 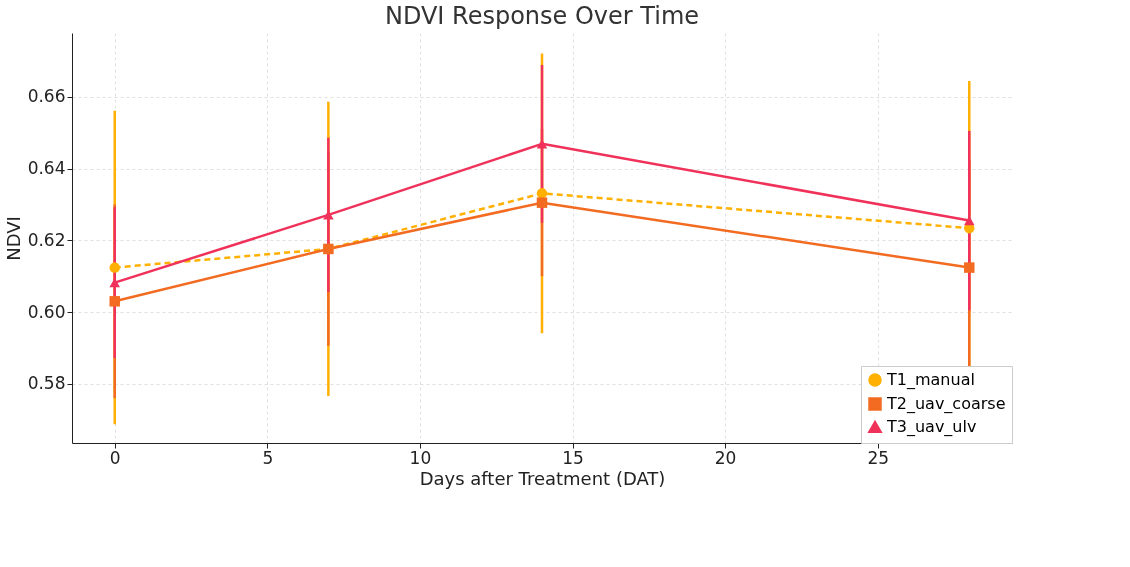 I want to click on y-axis-title: NDVI, so click(x=13, y=238).